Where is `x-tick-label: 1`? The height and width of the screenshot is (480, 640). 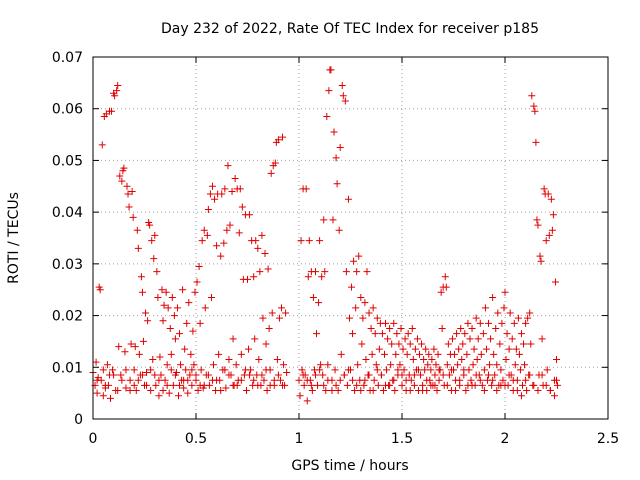
x-tick-label: 1 is located at coordinates (299, 439).